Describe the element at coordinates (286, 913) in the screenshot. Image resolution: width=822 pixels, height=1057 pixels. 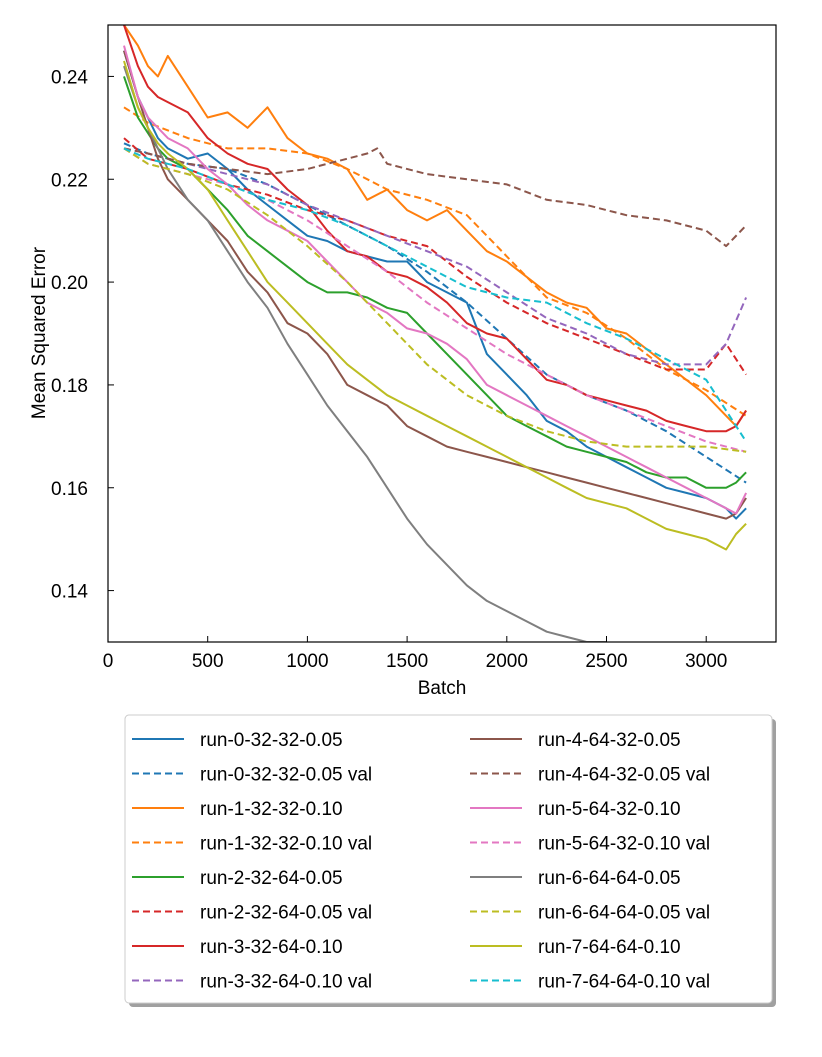
I see `legend-label-5: run-2-32-64-0.05 val` at that location.